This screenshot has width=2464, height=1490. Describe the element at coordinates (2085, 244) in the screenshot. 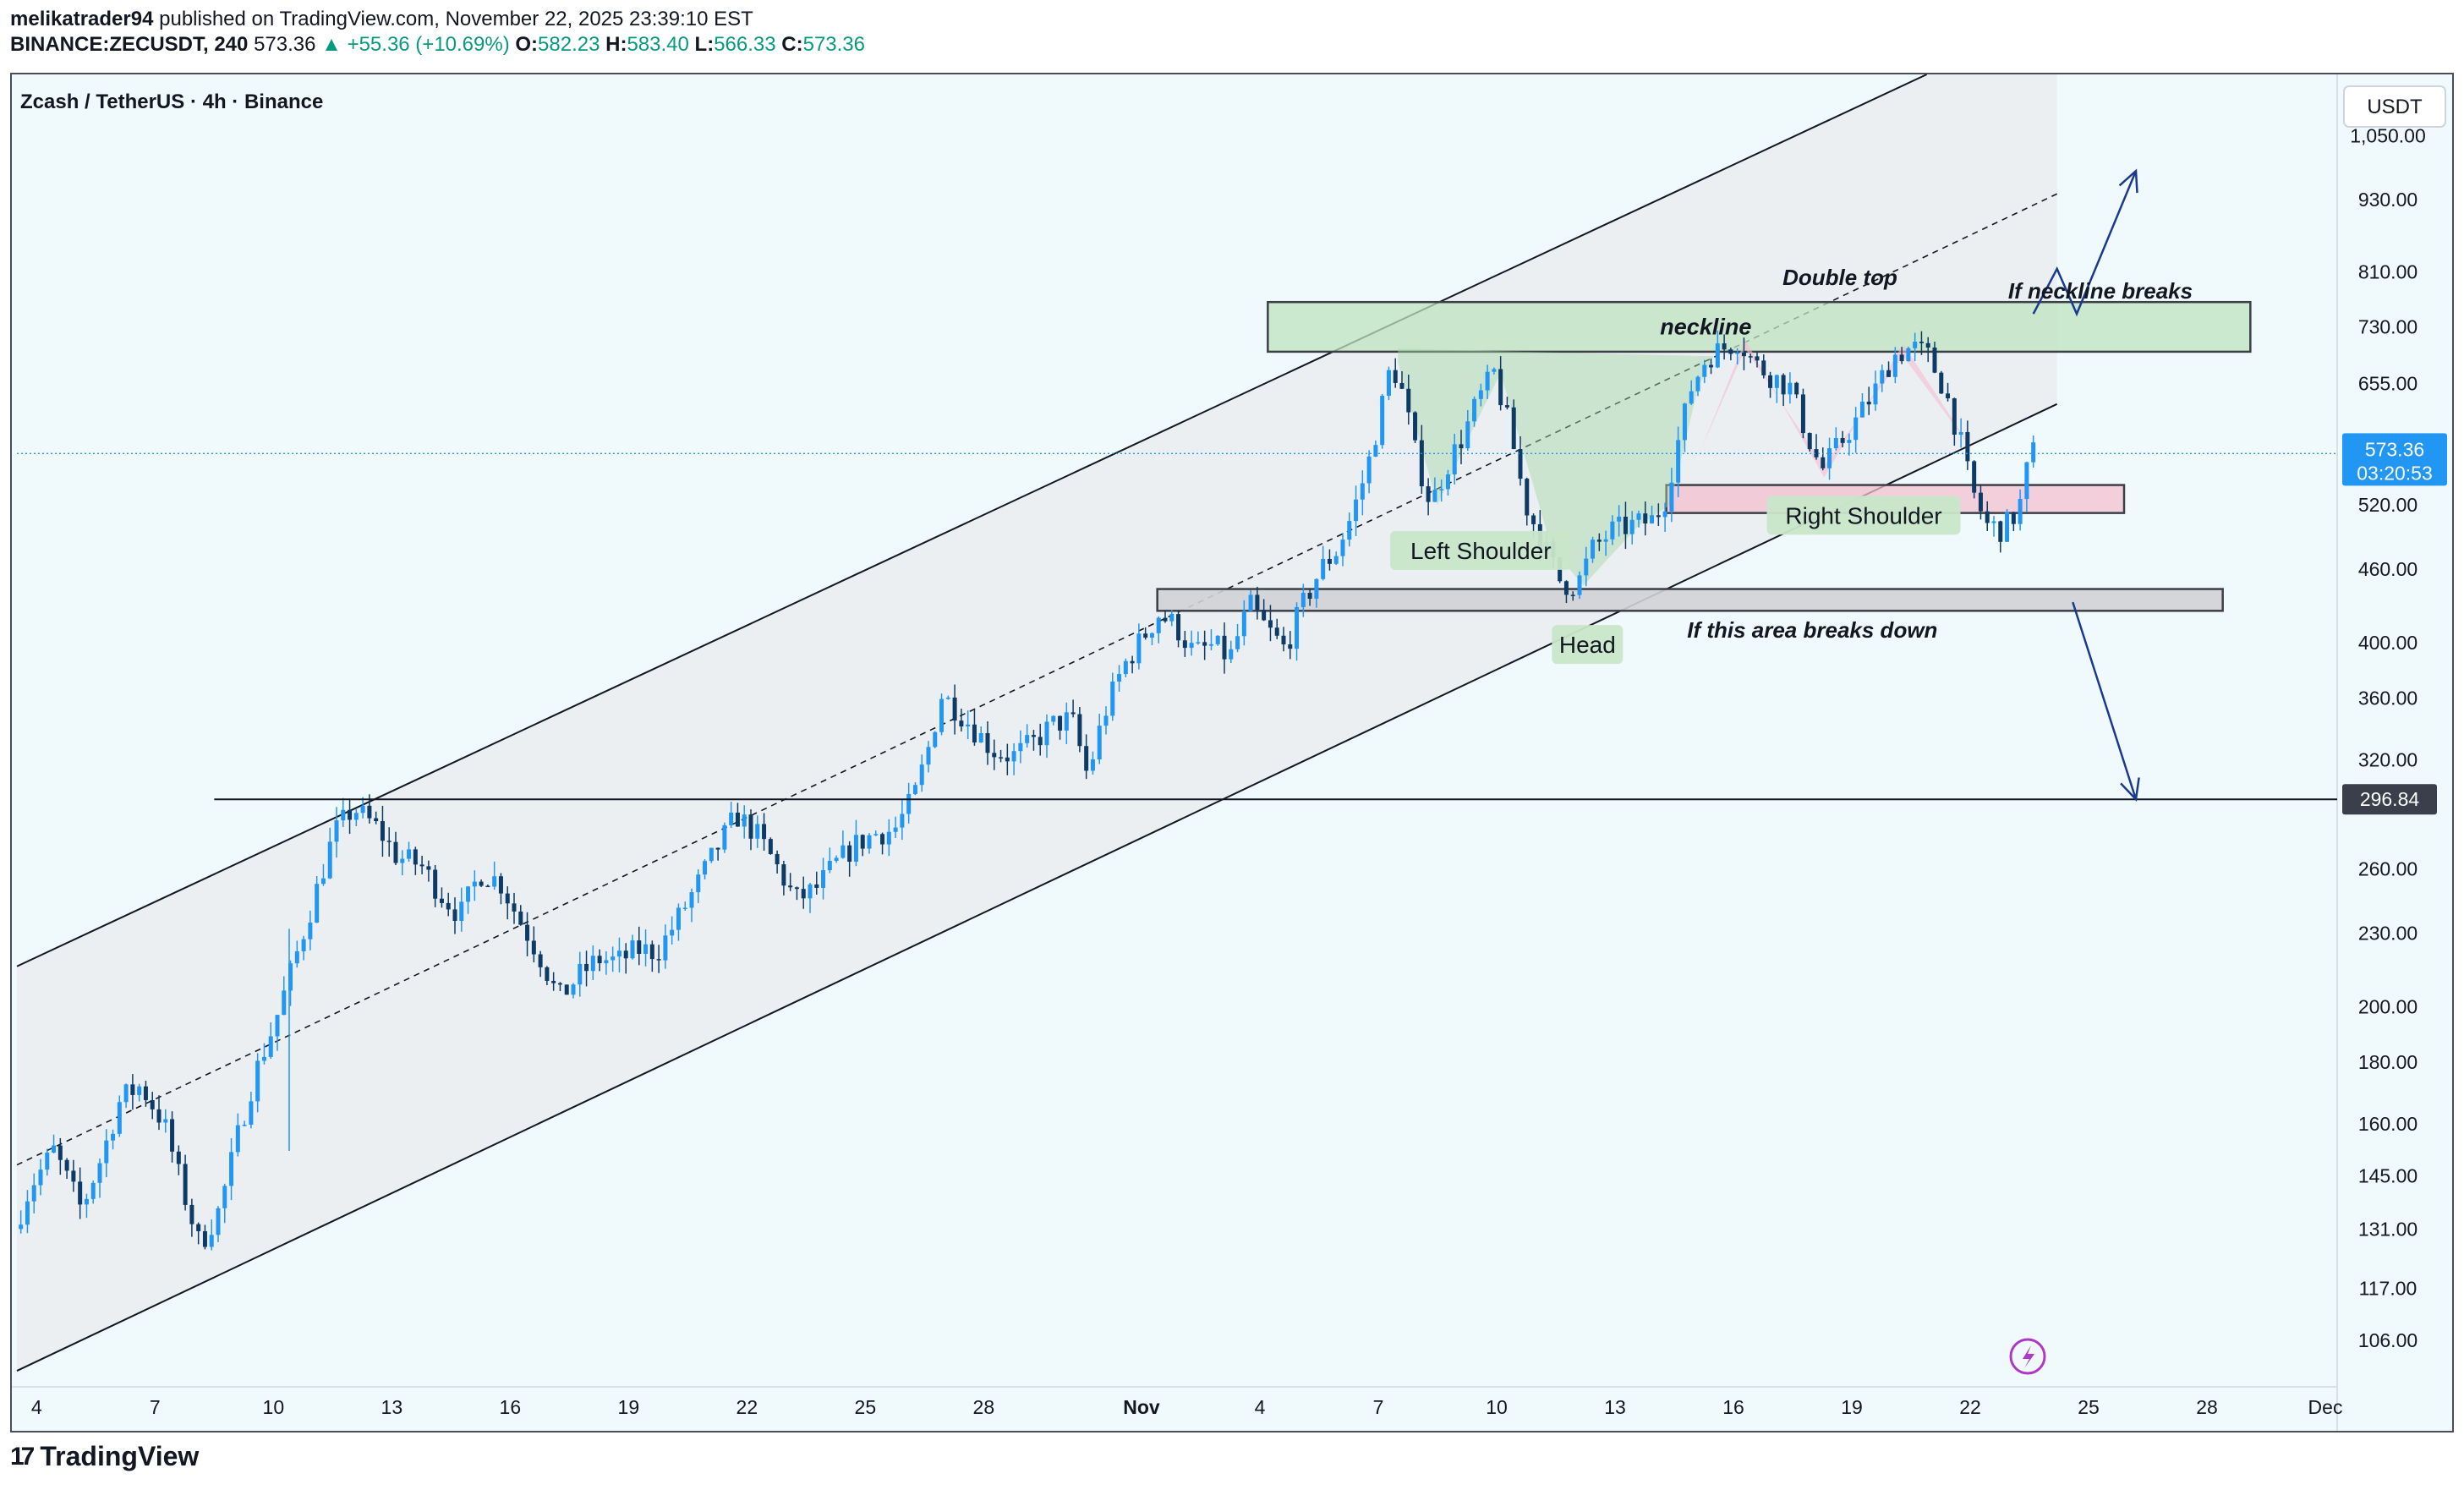

I see `projection-up-arrow` at that location.